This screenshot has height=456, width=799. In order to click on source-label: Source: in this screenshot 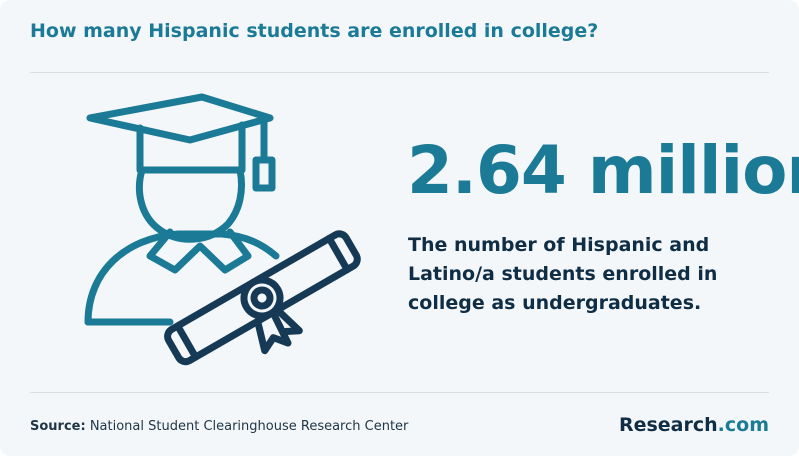, I will do `click(58, 426)`.